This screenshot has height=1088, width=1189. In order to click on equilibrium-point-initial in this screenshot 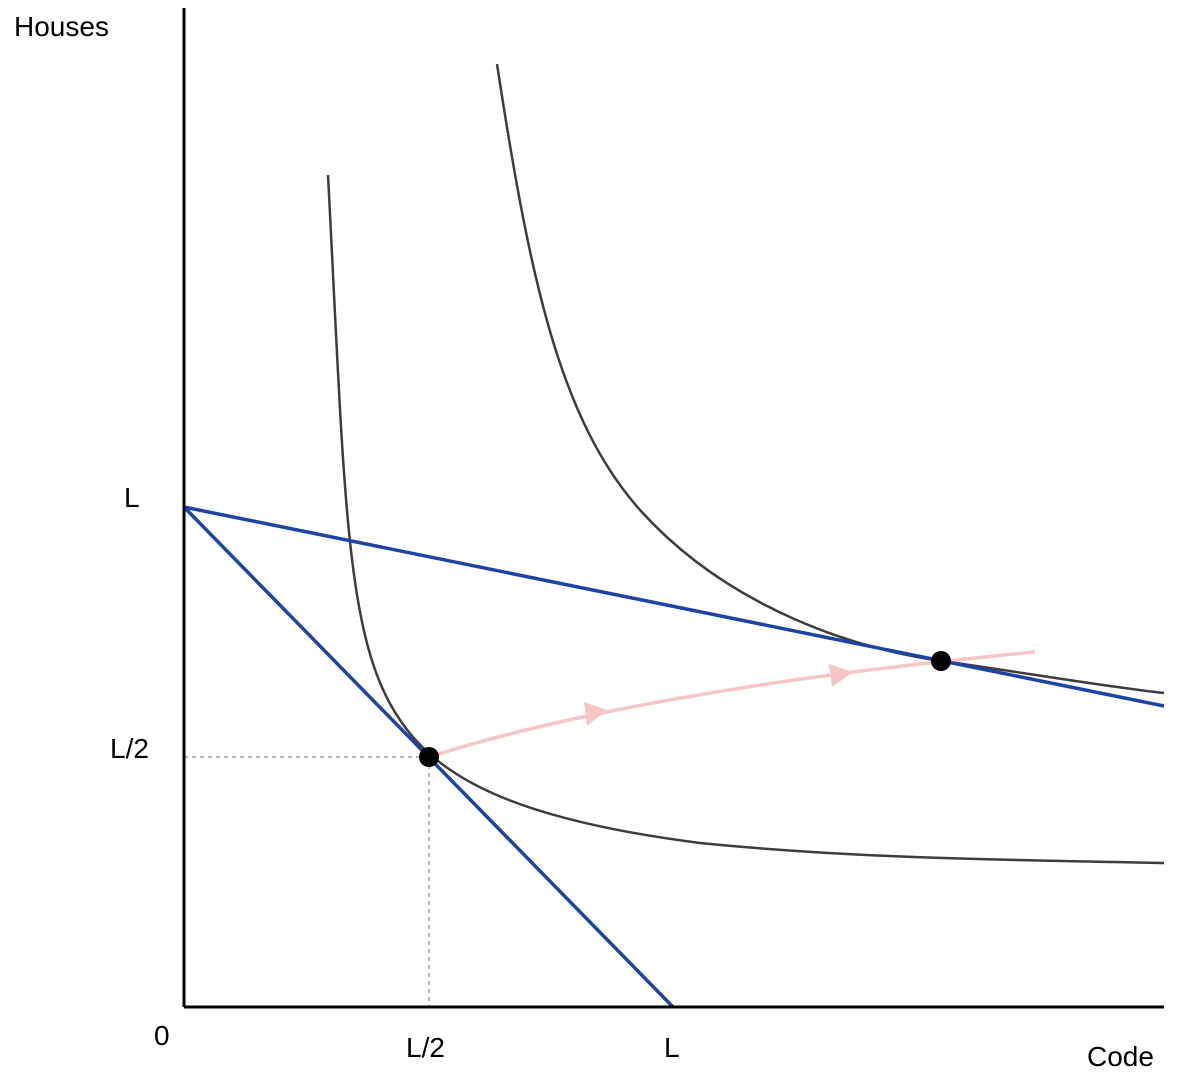, I will do `click(429, 757)`.